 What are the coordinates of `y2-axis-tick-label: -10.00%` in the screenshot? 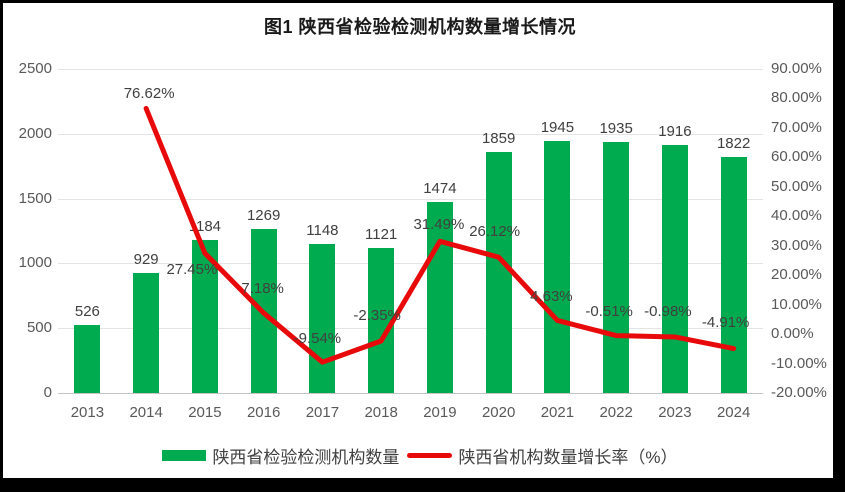 It's located at (799, 363).